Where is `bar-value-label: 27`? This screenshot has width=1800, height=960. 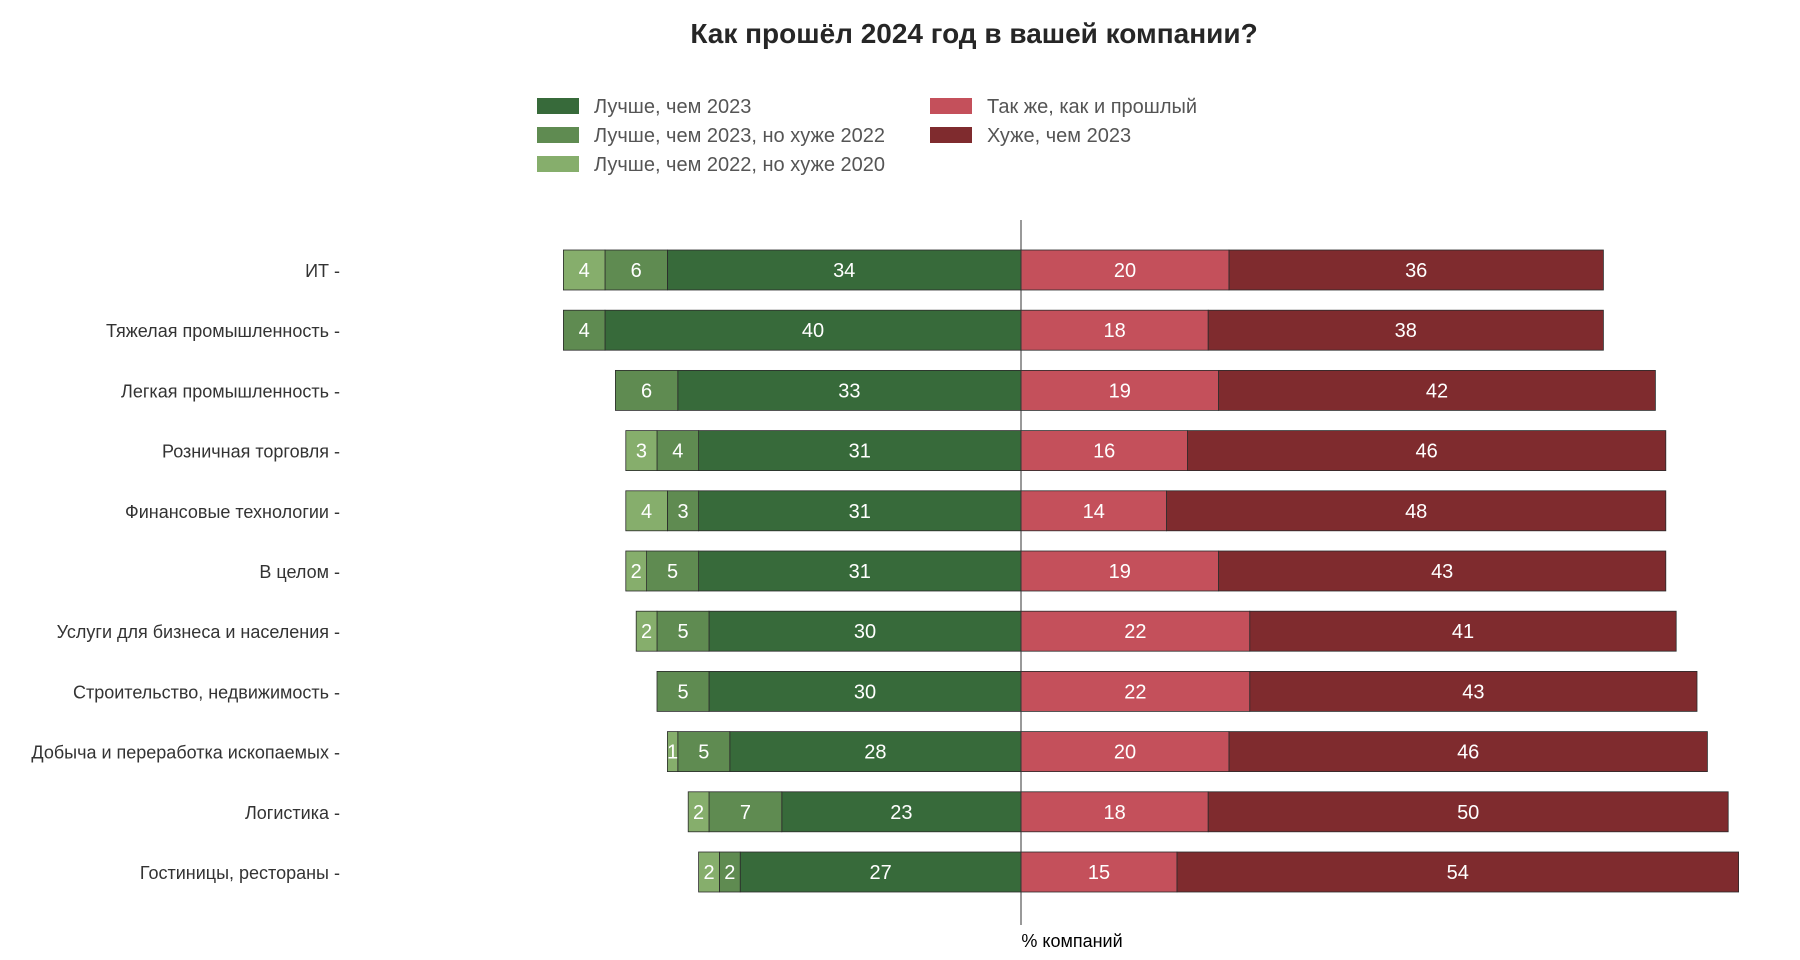 bar-value-label: 27 is located at coordinates (880, 873).